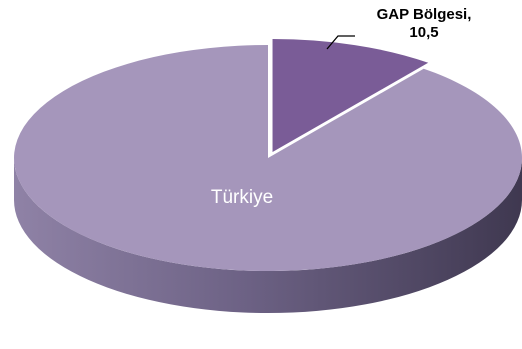 This screenshot has width=522, height=349. What do you see at coordinates (340, 42) in the screenshot?
I see `callout-leader-line` at bounding box center [340, 42].